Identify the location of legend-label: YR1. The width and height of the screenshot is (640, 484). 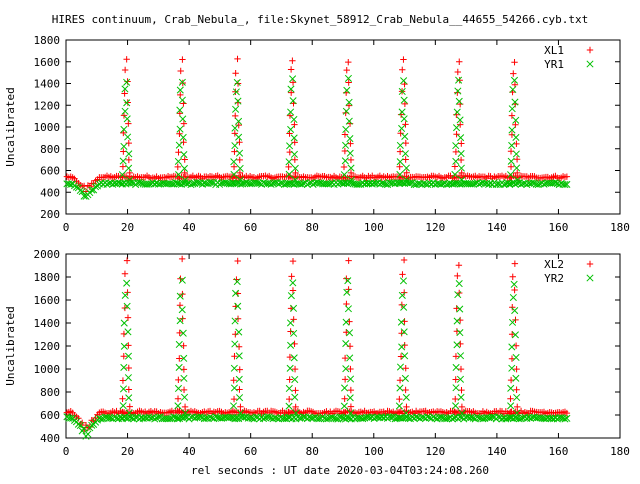
(554, 64).